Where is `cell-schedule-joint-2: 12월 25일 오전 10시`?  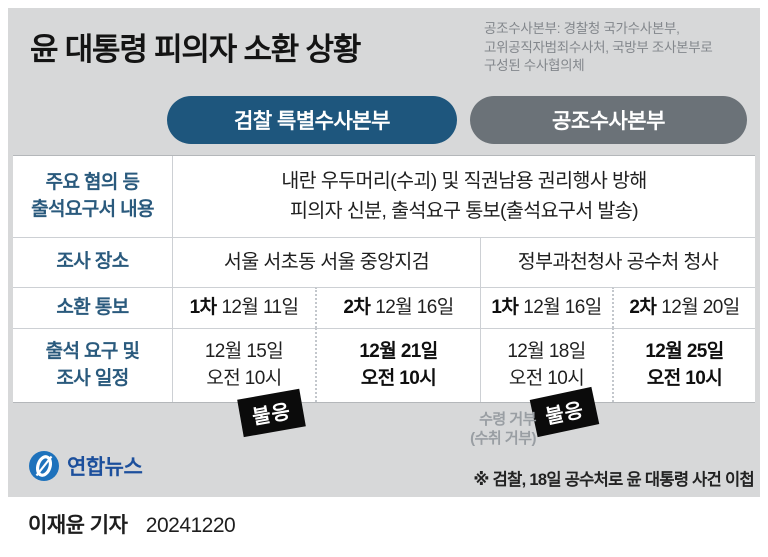
cell-schedule-joint-2: 12월 25일 오전 10시 is located at coordinates (683, 365).